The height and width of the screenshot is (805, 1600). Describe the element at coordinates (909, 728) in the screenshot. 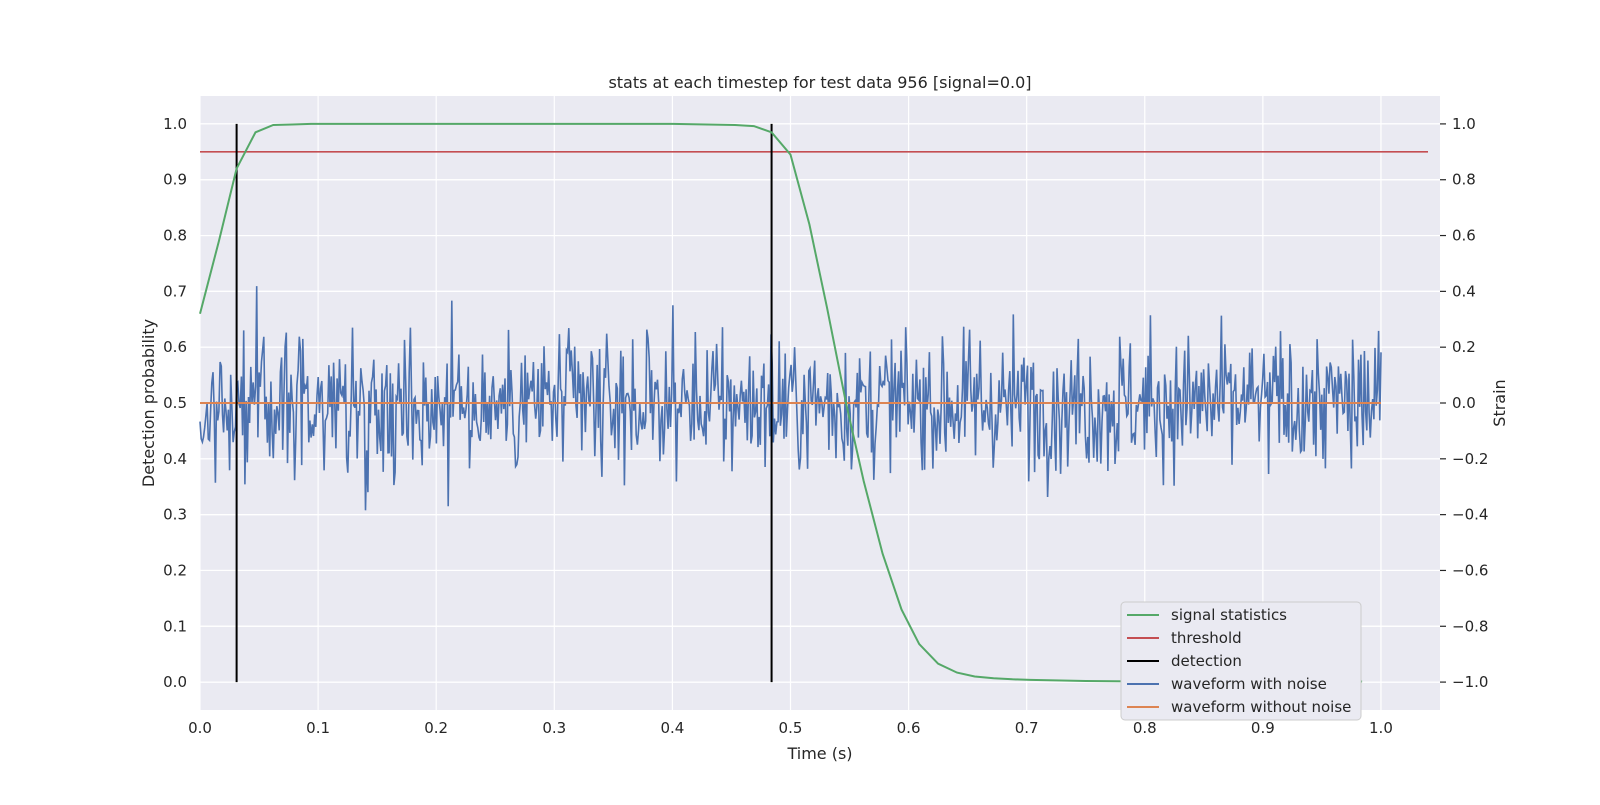

I see `x-tick-label: 0.6` at that location.